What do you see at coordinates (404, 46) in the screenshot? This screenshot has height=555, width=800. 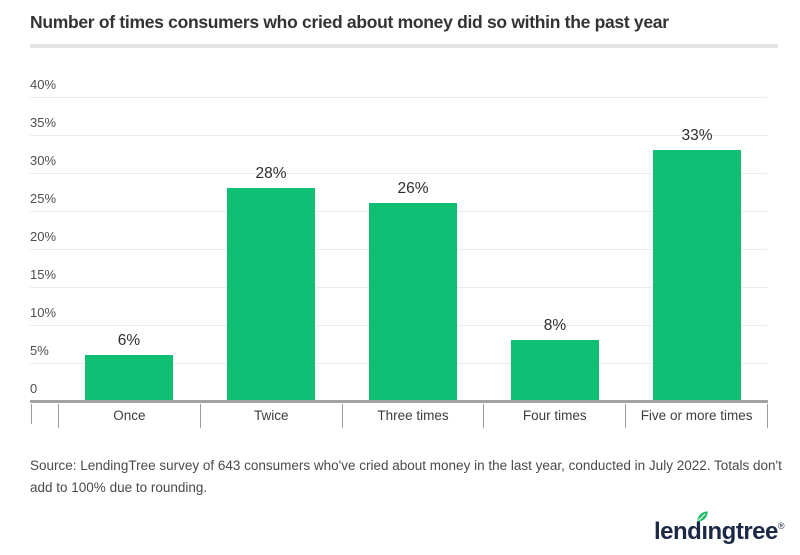 I see `title-divider` at bounding box center [404, 46].